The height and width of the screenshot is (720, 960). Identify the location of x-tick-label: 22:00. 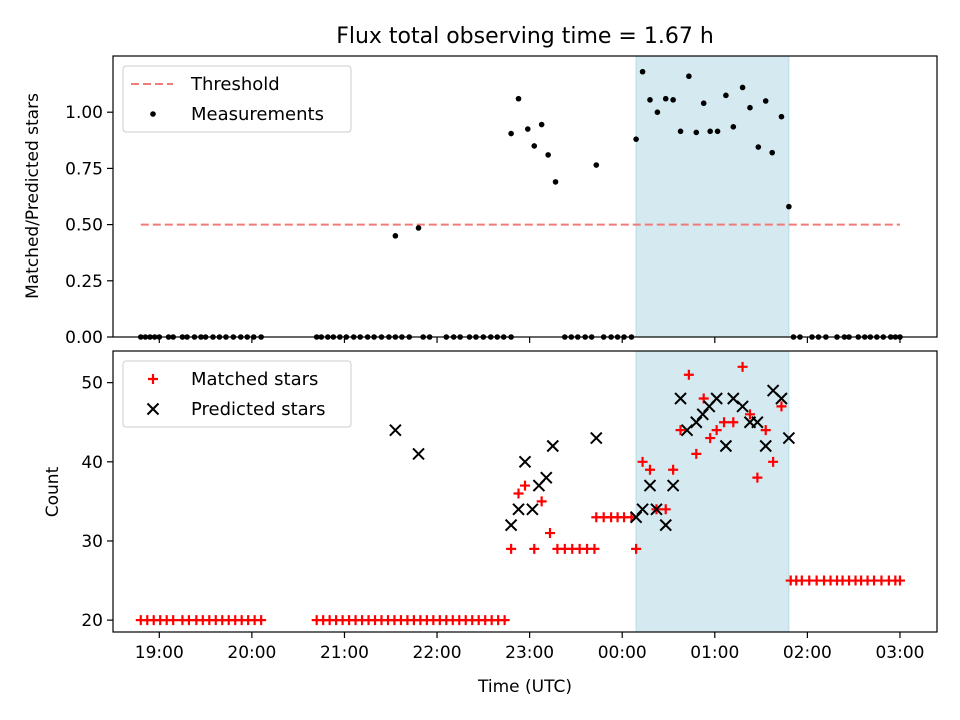
(437, 653).